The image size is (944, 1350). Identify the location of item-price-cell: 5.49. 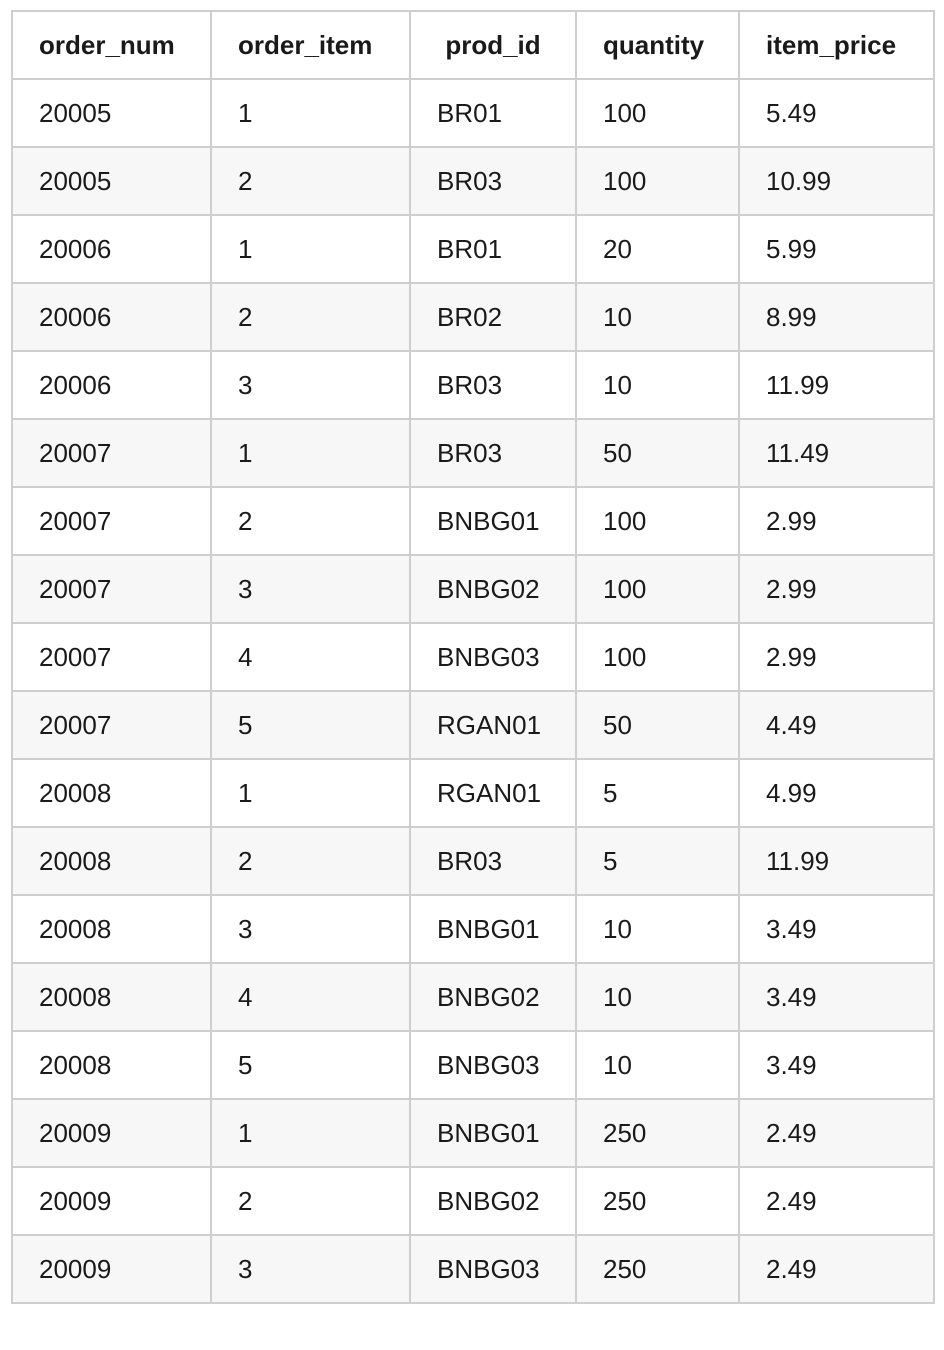
(836, 113).